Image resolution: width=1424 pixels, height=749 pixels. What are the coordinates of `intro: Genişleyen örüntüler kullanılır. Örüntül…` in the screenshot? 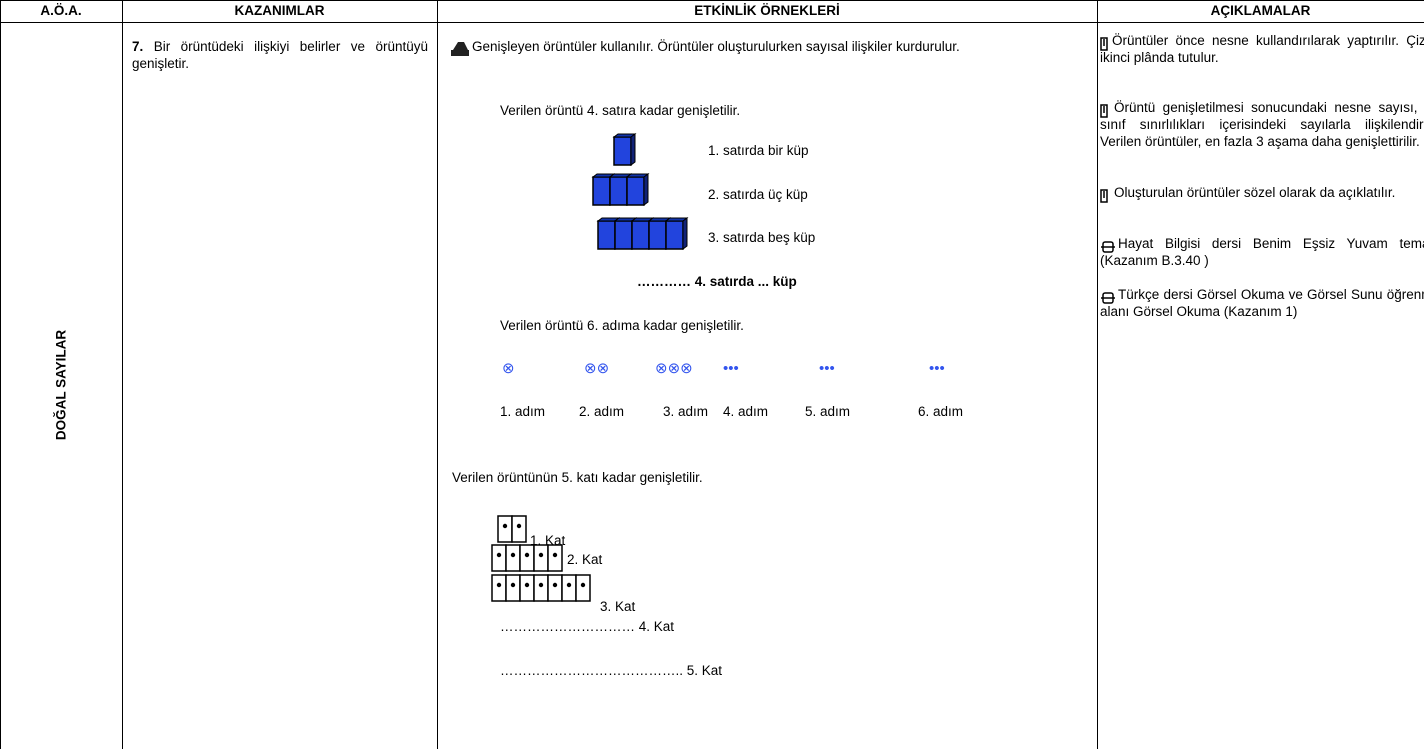 It's located at (716, 46).